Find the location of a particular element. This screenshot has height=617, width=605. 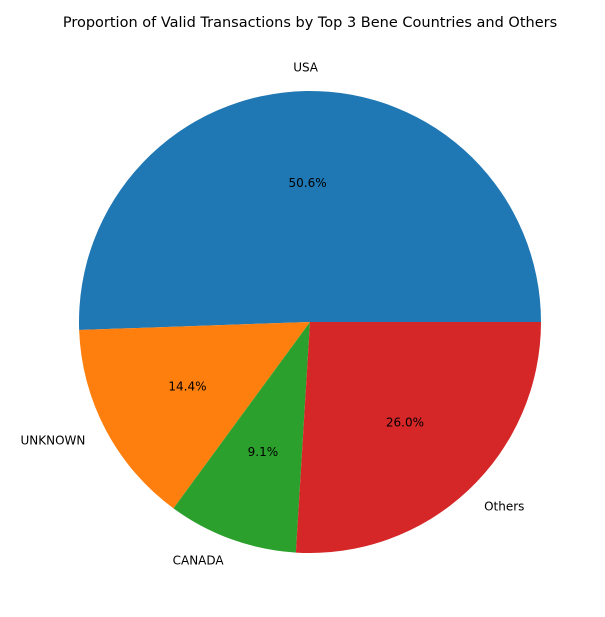

slice-label-usa: USA is located at coordinates (306, 67).